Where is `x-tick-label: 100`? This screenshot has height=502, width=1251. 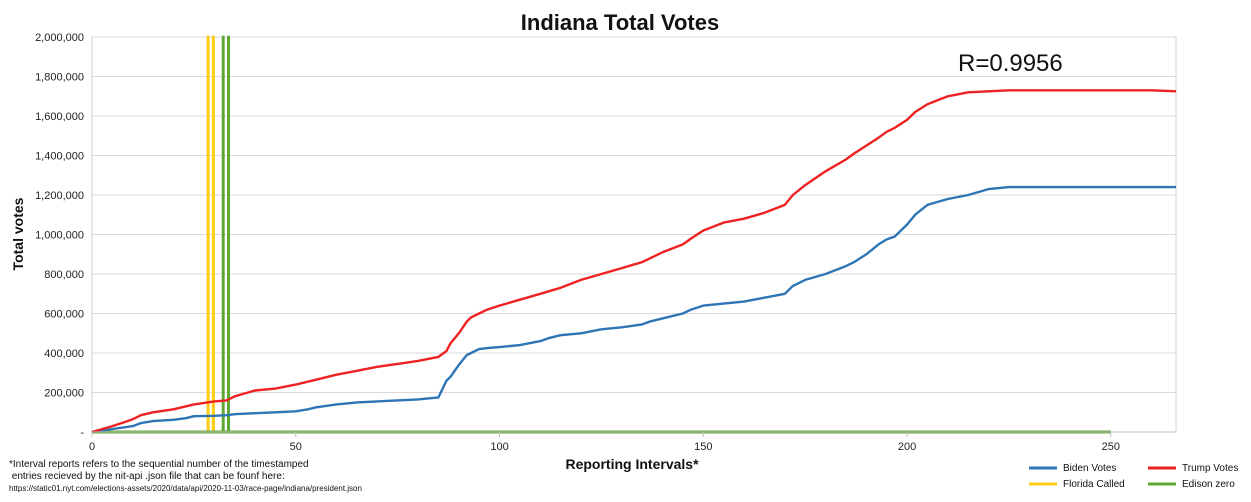
x-tick-label: 100 is located at coordinates (499, 447).